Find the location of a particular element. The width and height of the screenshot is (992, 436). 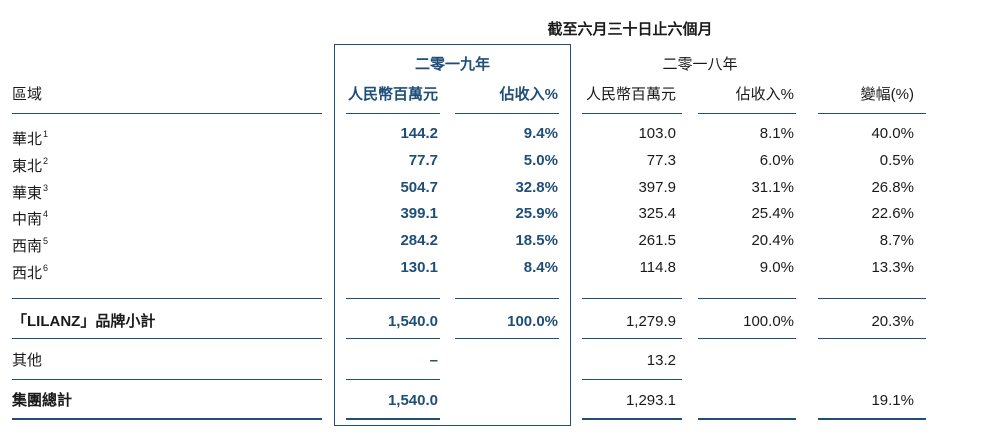

bottom-rule-rmb-2018 is located at coordinates (632, 419).